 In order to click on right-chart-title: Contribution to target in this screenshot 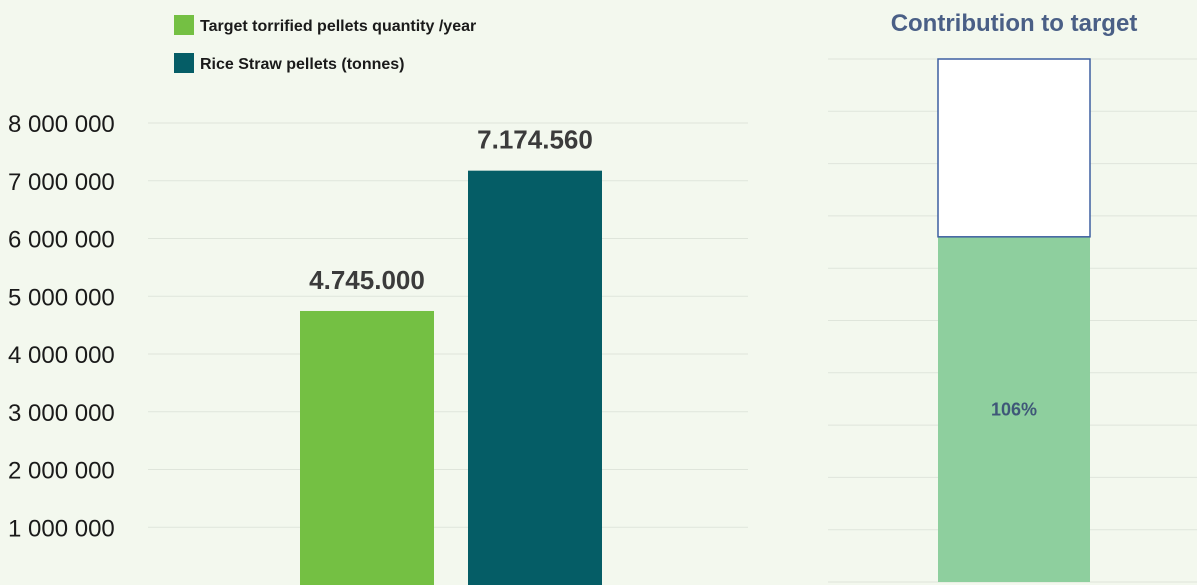, I will do `click(1014, 23)`.